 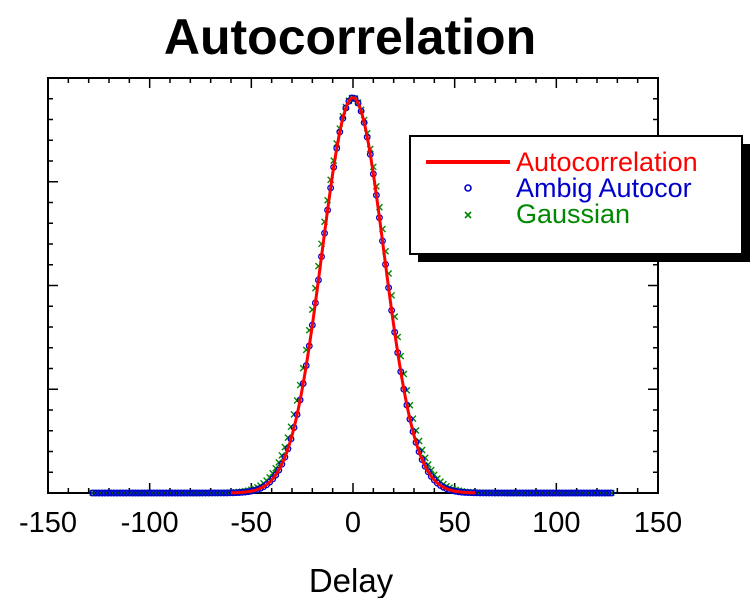 What do you see at coordinates (48, 523) in the screenshot?
I see `x-tick-label: -150` at bounding box center [48, 523].